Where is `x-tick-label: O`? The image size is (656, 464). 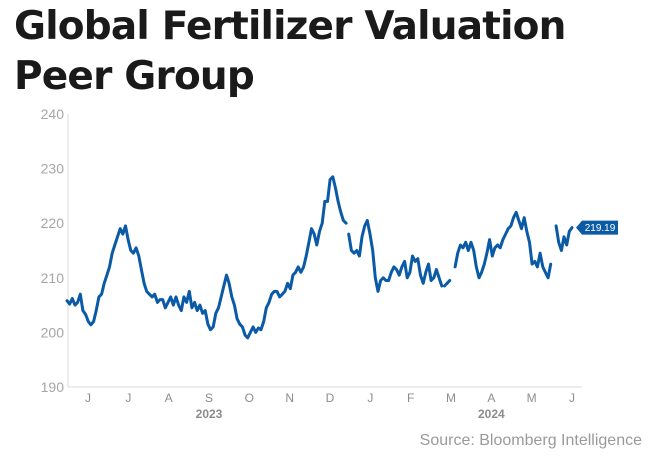 x-tick-label: O is located at coordinates (249, 398).